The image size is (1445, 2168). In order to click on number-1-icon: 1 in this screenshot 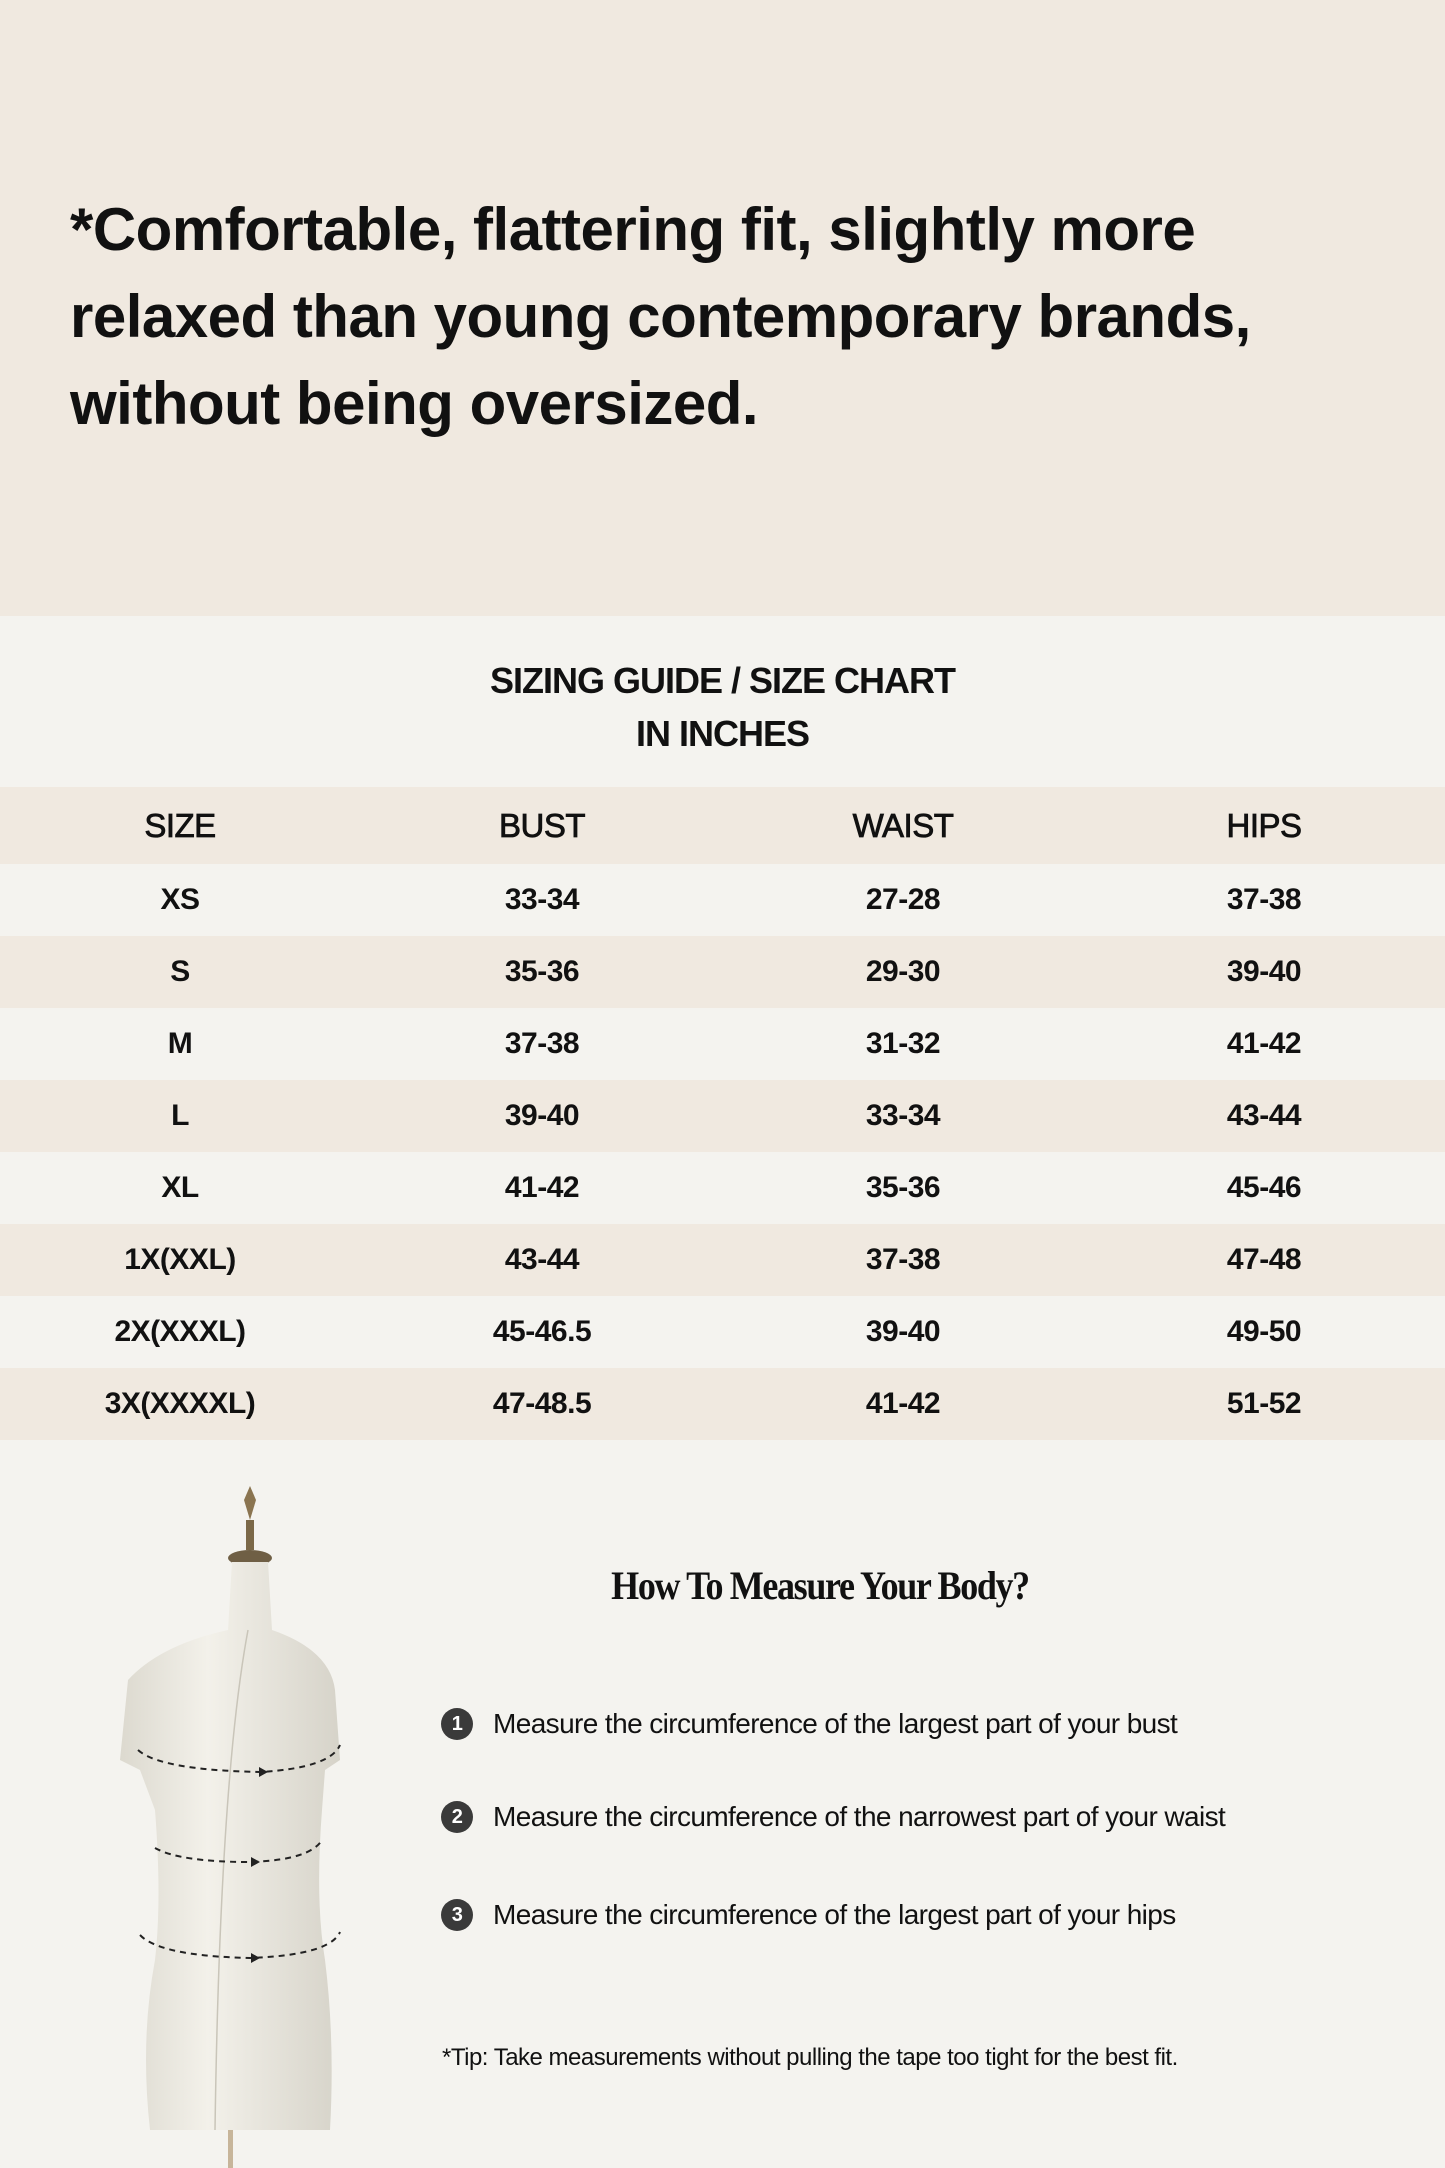, I will do `click(457, 1724)`.